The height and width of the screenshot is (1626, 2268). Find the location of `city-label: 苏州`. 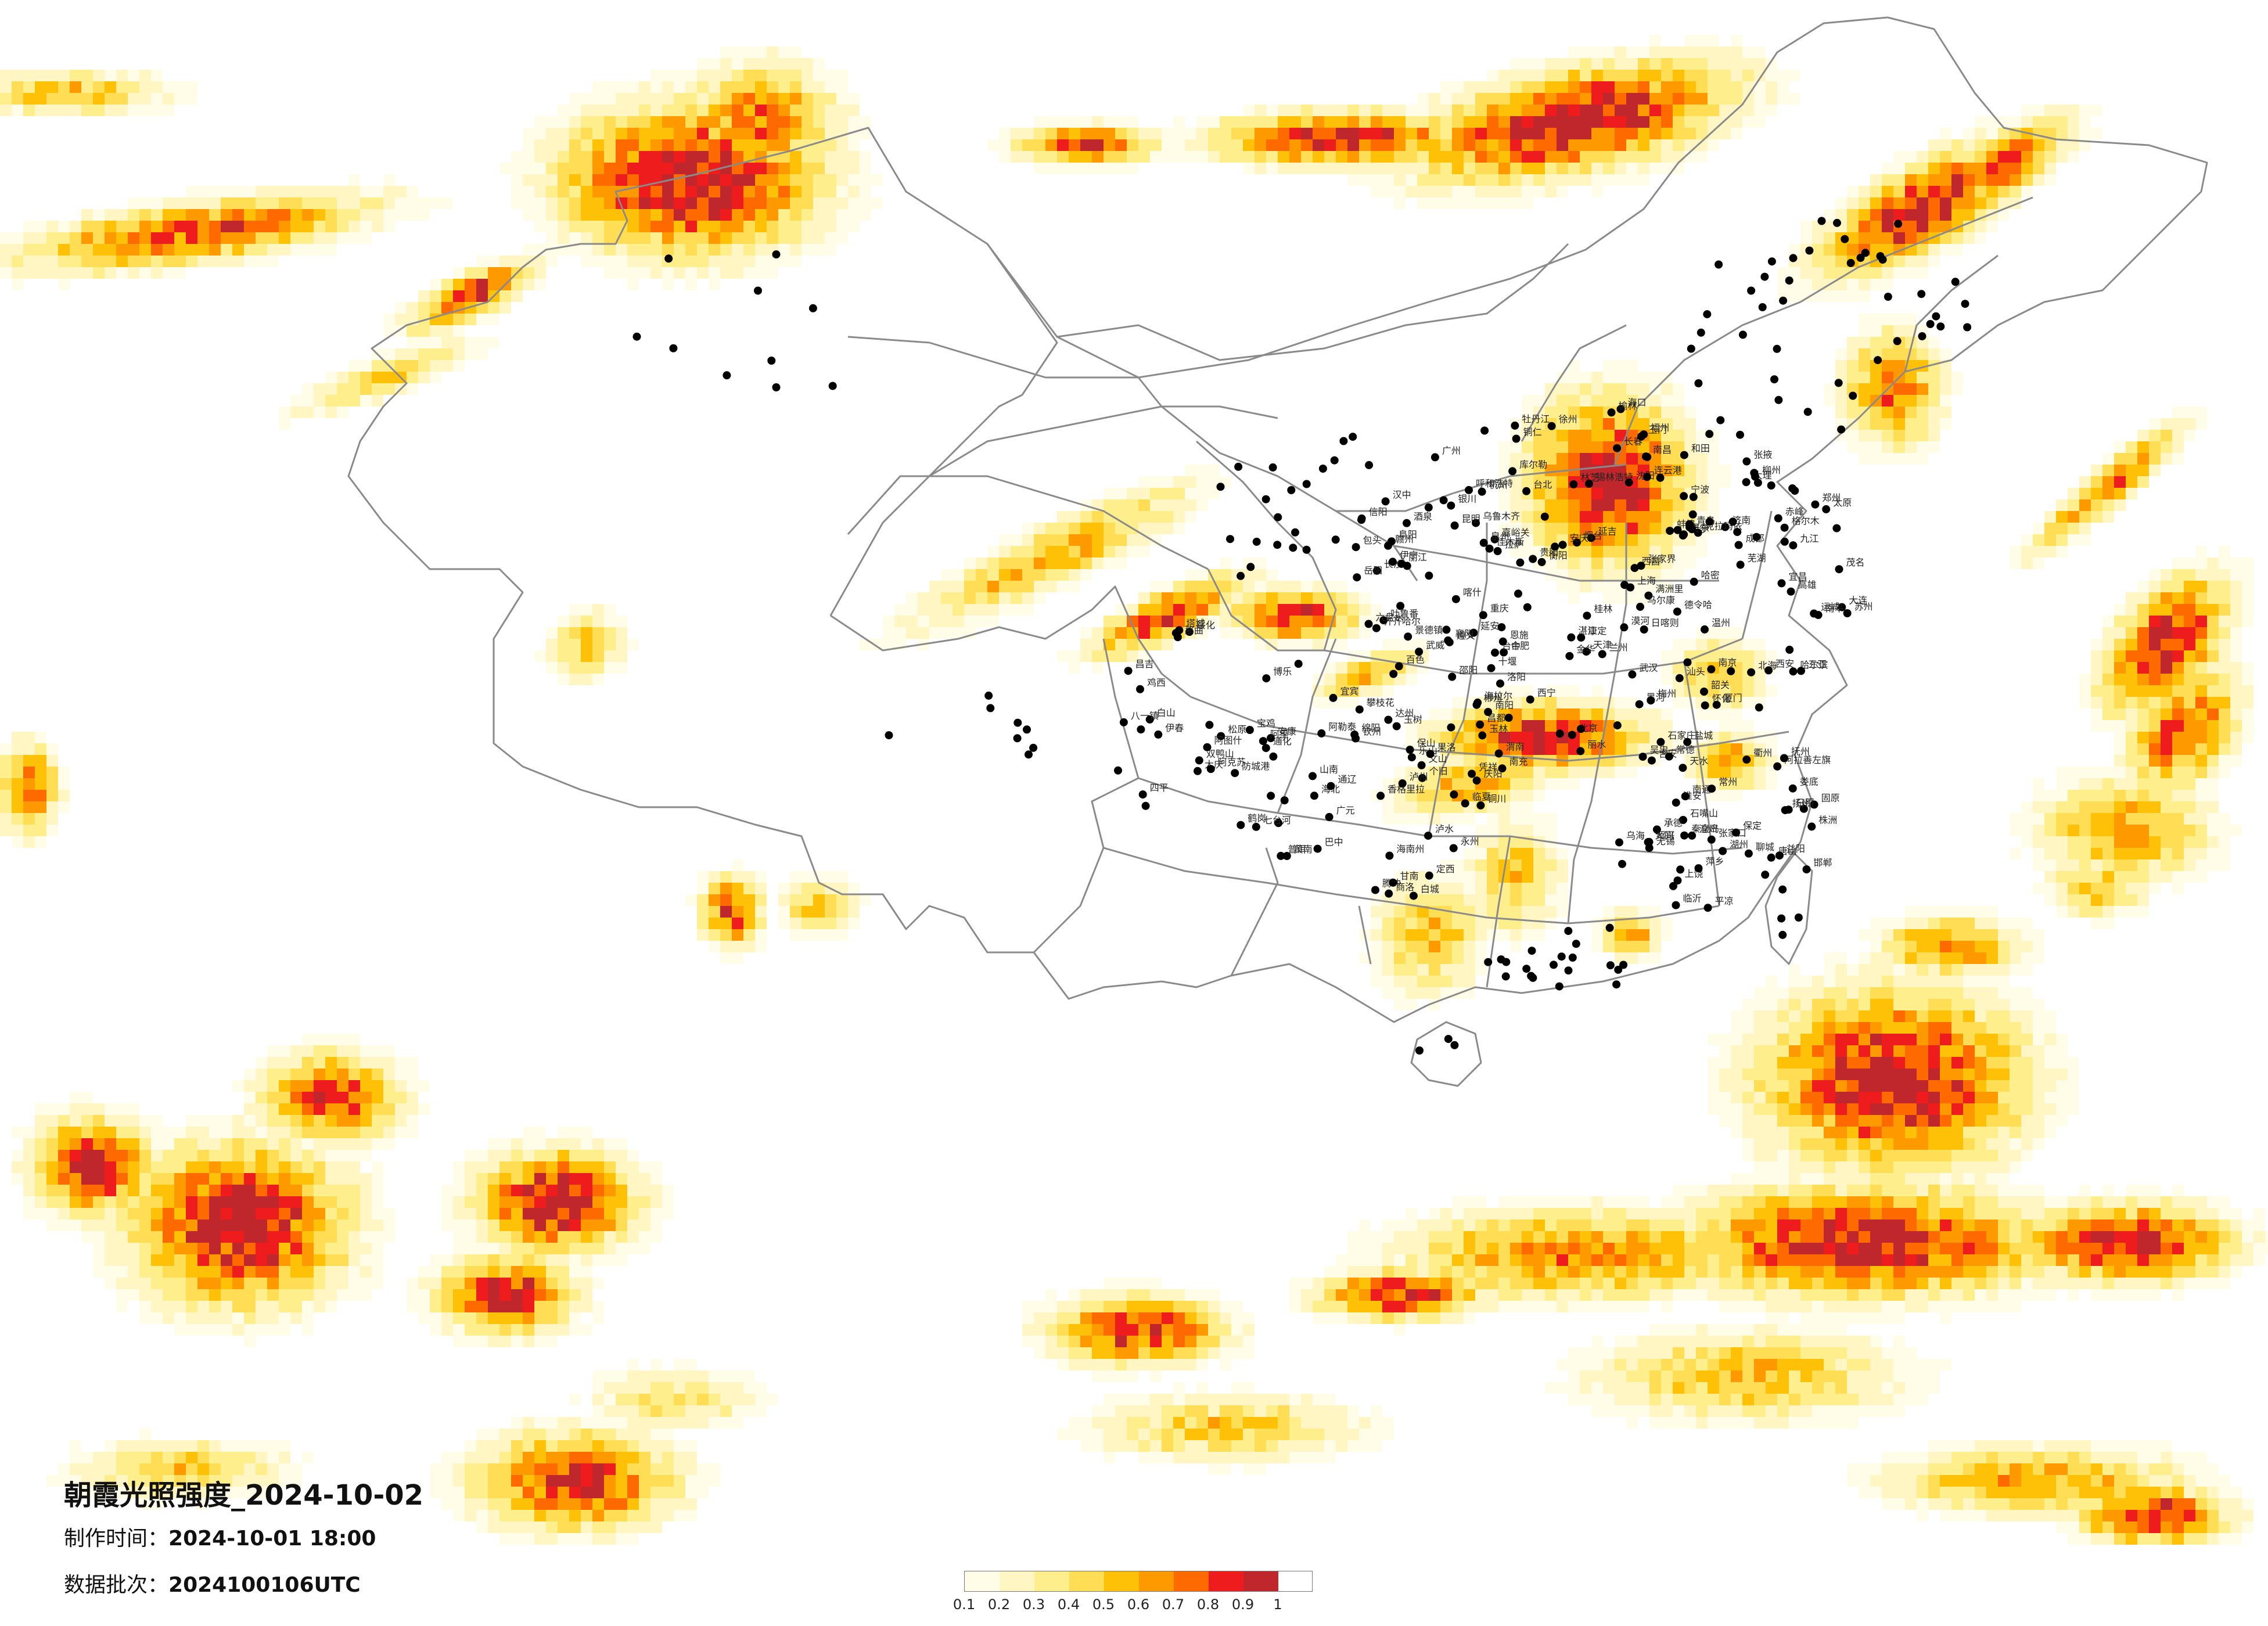

city-label: 苏州 is located at coordinates (1863, 606).